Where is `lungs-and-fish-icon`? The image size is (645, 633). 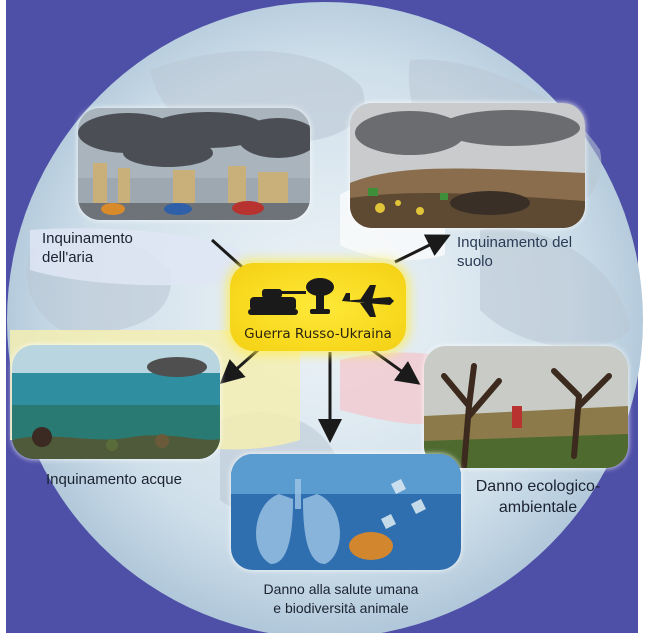 lungs-and-fish-icon is located at coordinates (346, 512).